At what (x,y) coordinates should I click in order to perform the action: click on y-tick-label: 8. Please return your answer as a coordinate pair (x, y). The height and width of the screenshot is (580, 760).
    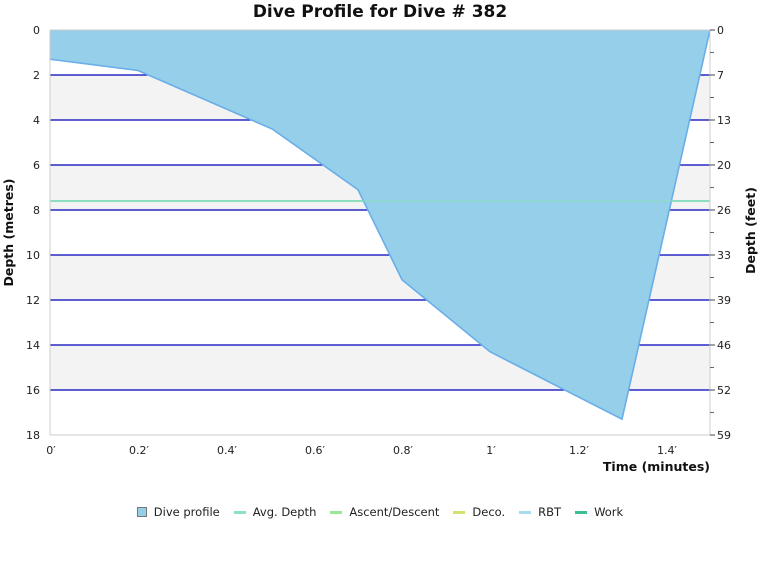
    Looking at the image, I should click on (36, 210).